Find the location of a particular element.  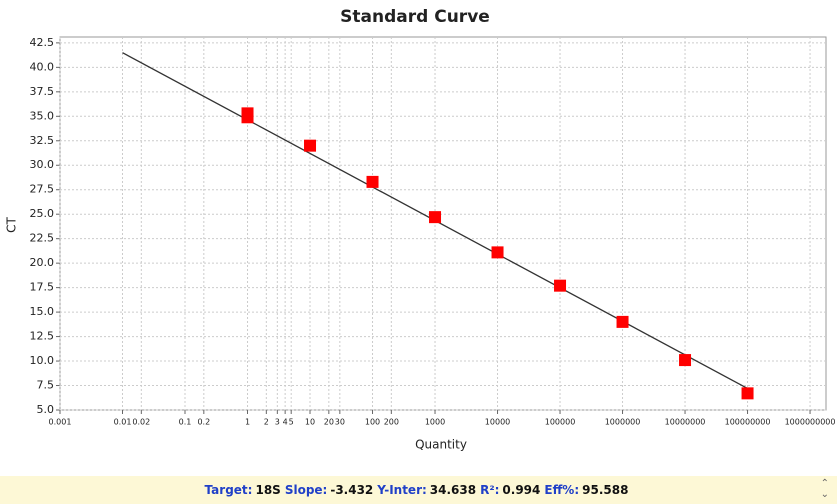

status-value: 18S is located at coordinates (268, 490).